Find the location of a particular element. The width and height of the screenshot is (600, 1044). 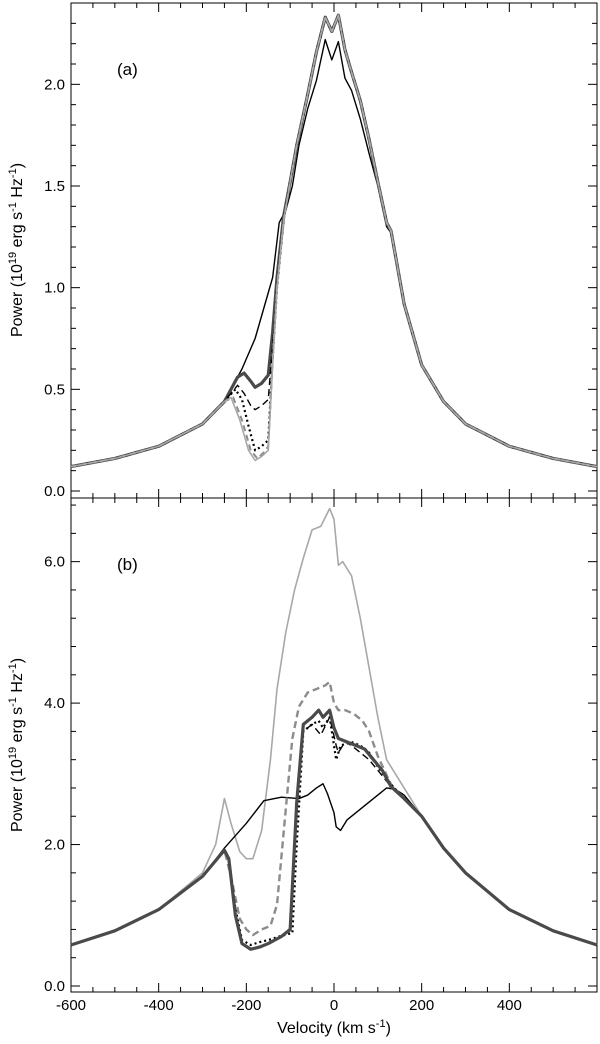

y-axis-title-a-sup1: -1 is located at coordinates (13, 207).